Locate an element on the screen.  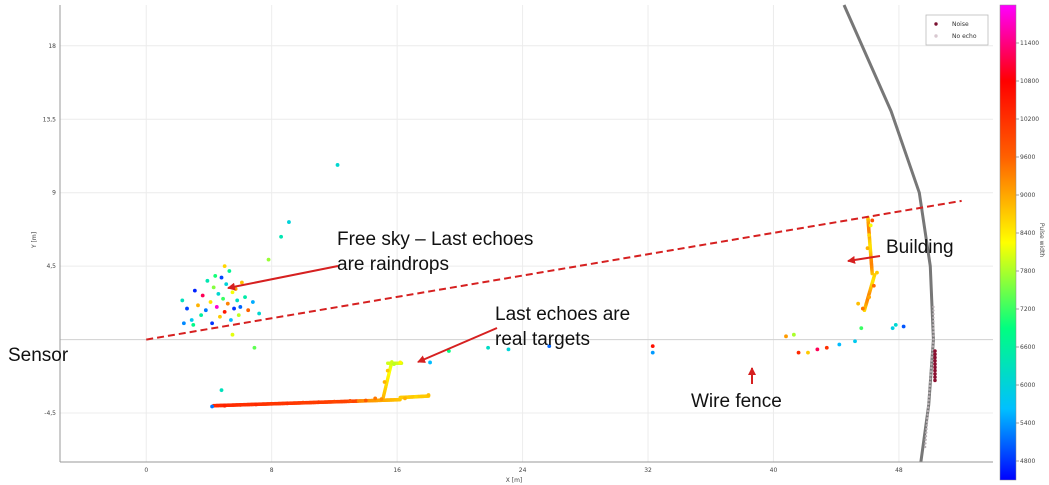
colorbar-tick-label: 9000 is located at coordinates (1027, 195).